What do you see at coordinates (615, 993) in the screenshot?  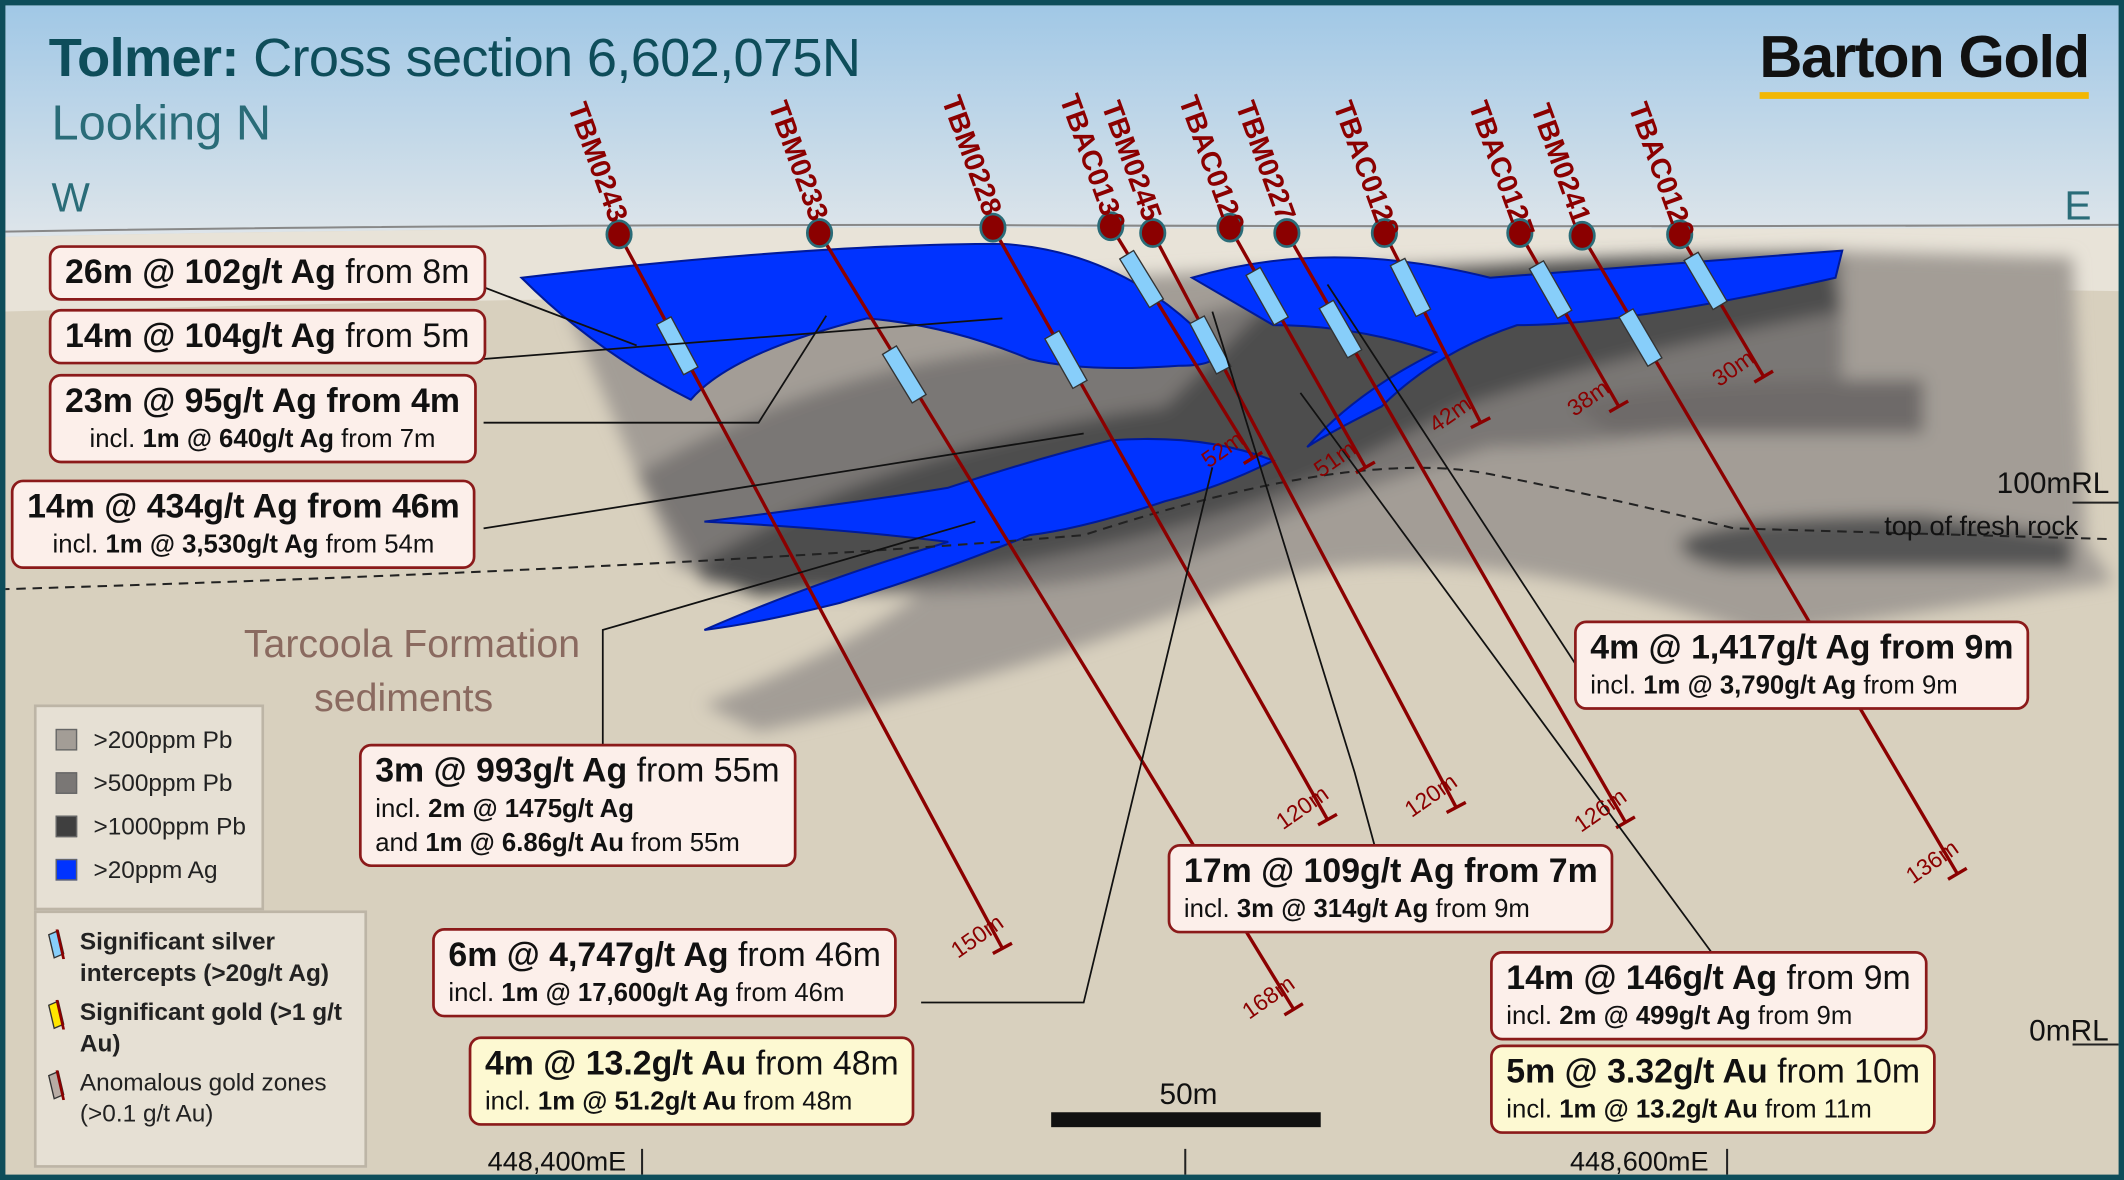 I see `callout-emphasis: 1m @ 17,600g/t Ag` at bounding box center [615, 993].